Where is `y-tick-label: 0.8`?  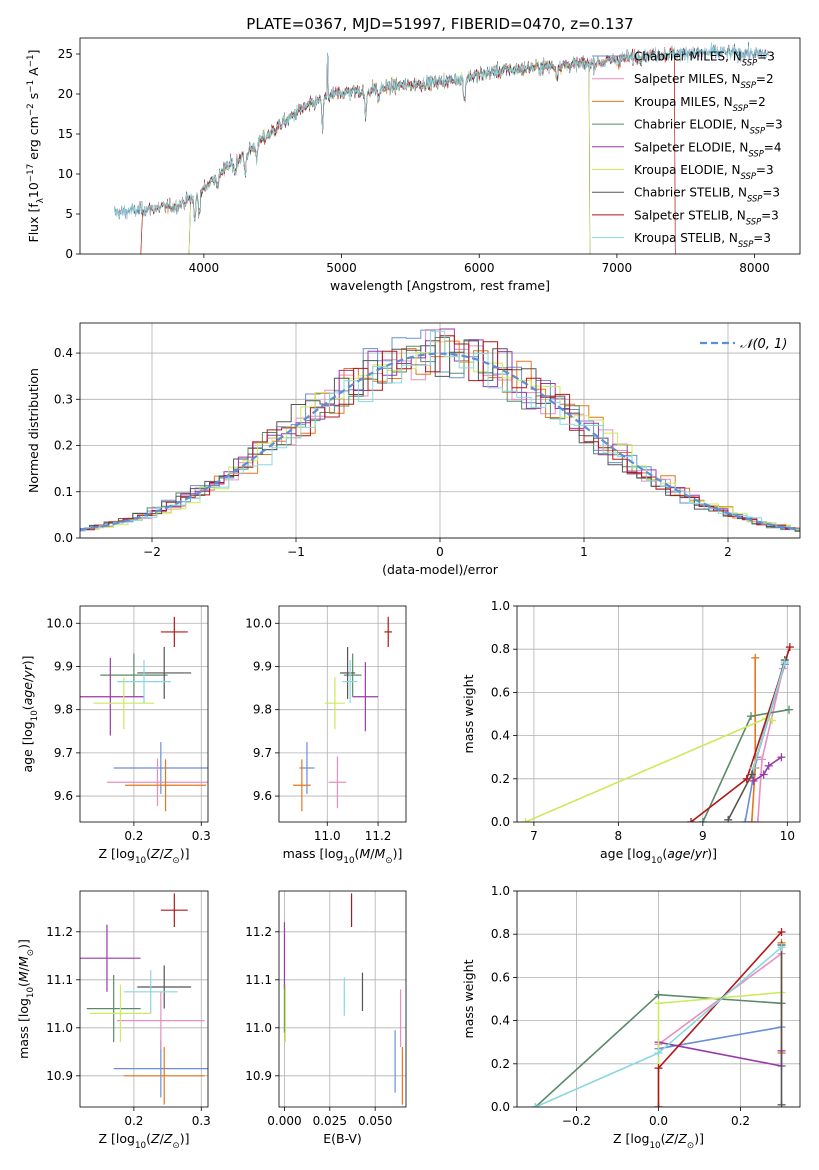 y-tick-label: 0.8 is located at coordinates (500, 934).